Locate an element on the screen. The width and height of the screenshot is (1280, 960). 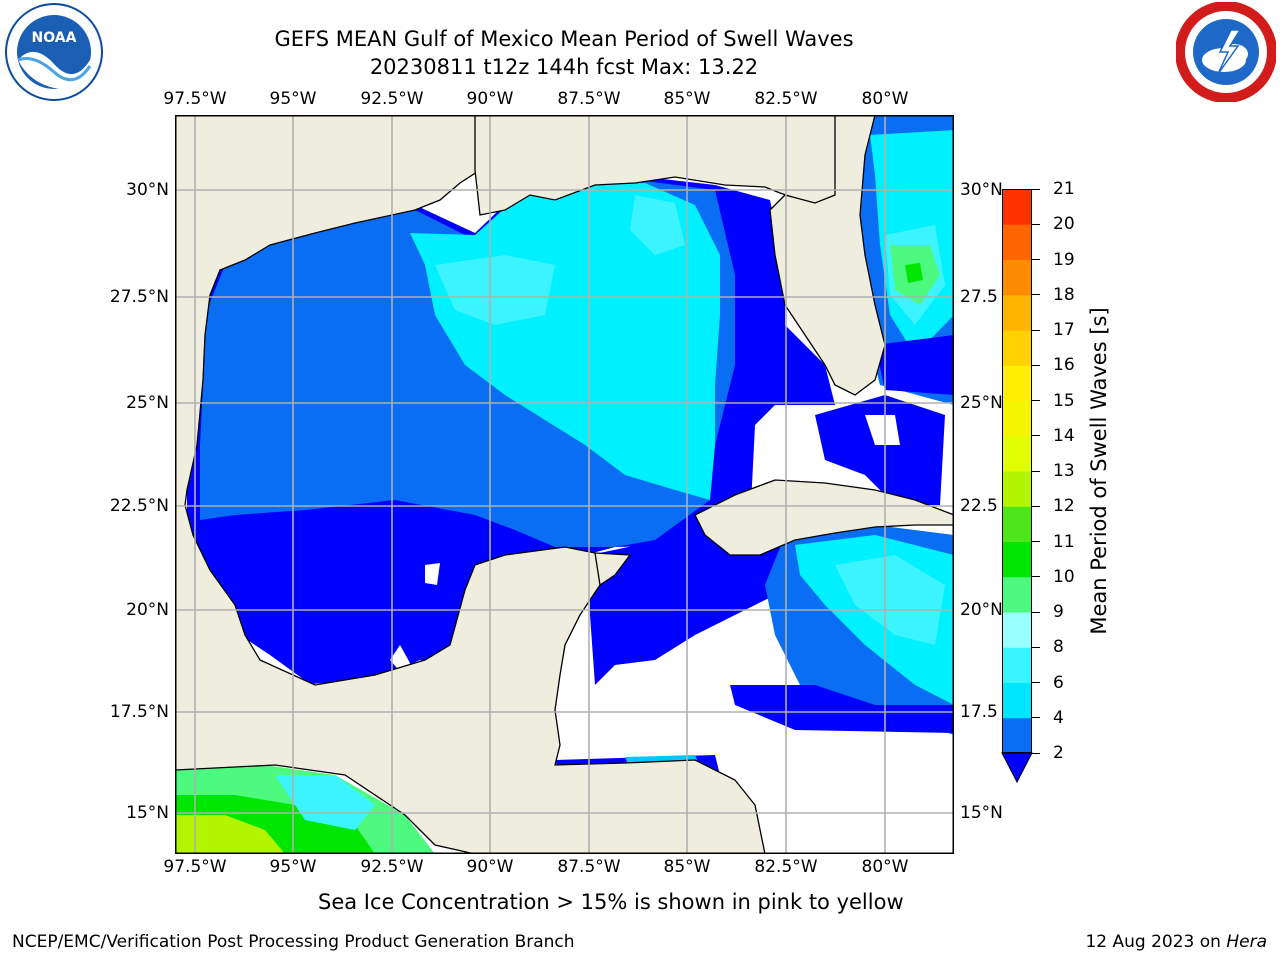
colorbar-title-box: Mean Period of Swell Waves [s] is located at coordinates (1099, 471).